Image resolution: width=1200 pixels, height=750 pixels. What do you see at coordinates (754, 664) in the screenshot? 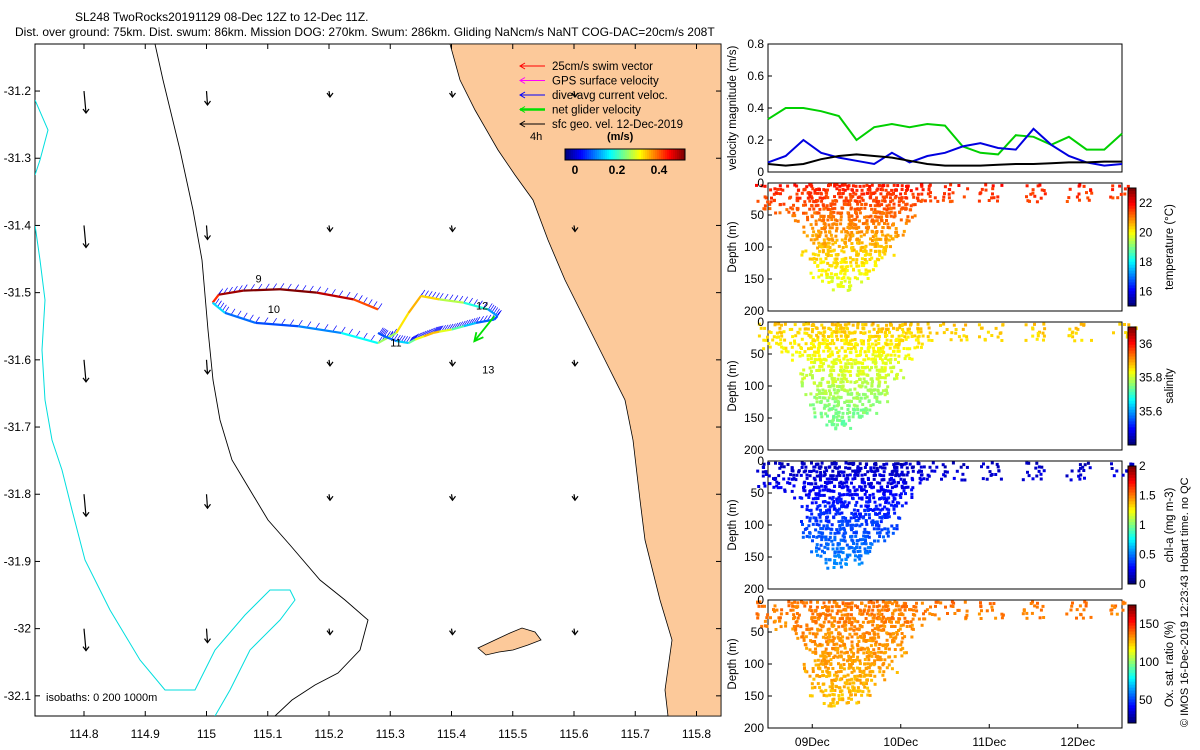
I see `depth-tick-label: 100` at bounding box center [754, 664].